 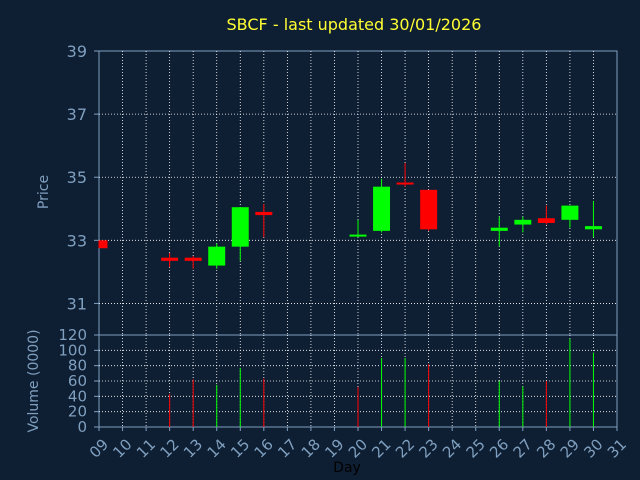 What do you see at coordinates (72, 335) in the screenshot?
I see `volume-tick-label: 120` at bounding box center [72, 335].